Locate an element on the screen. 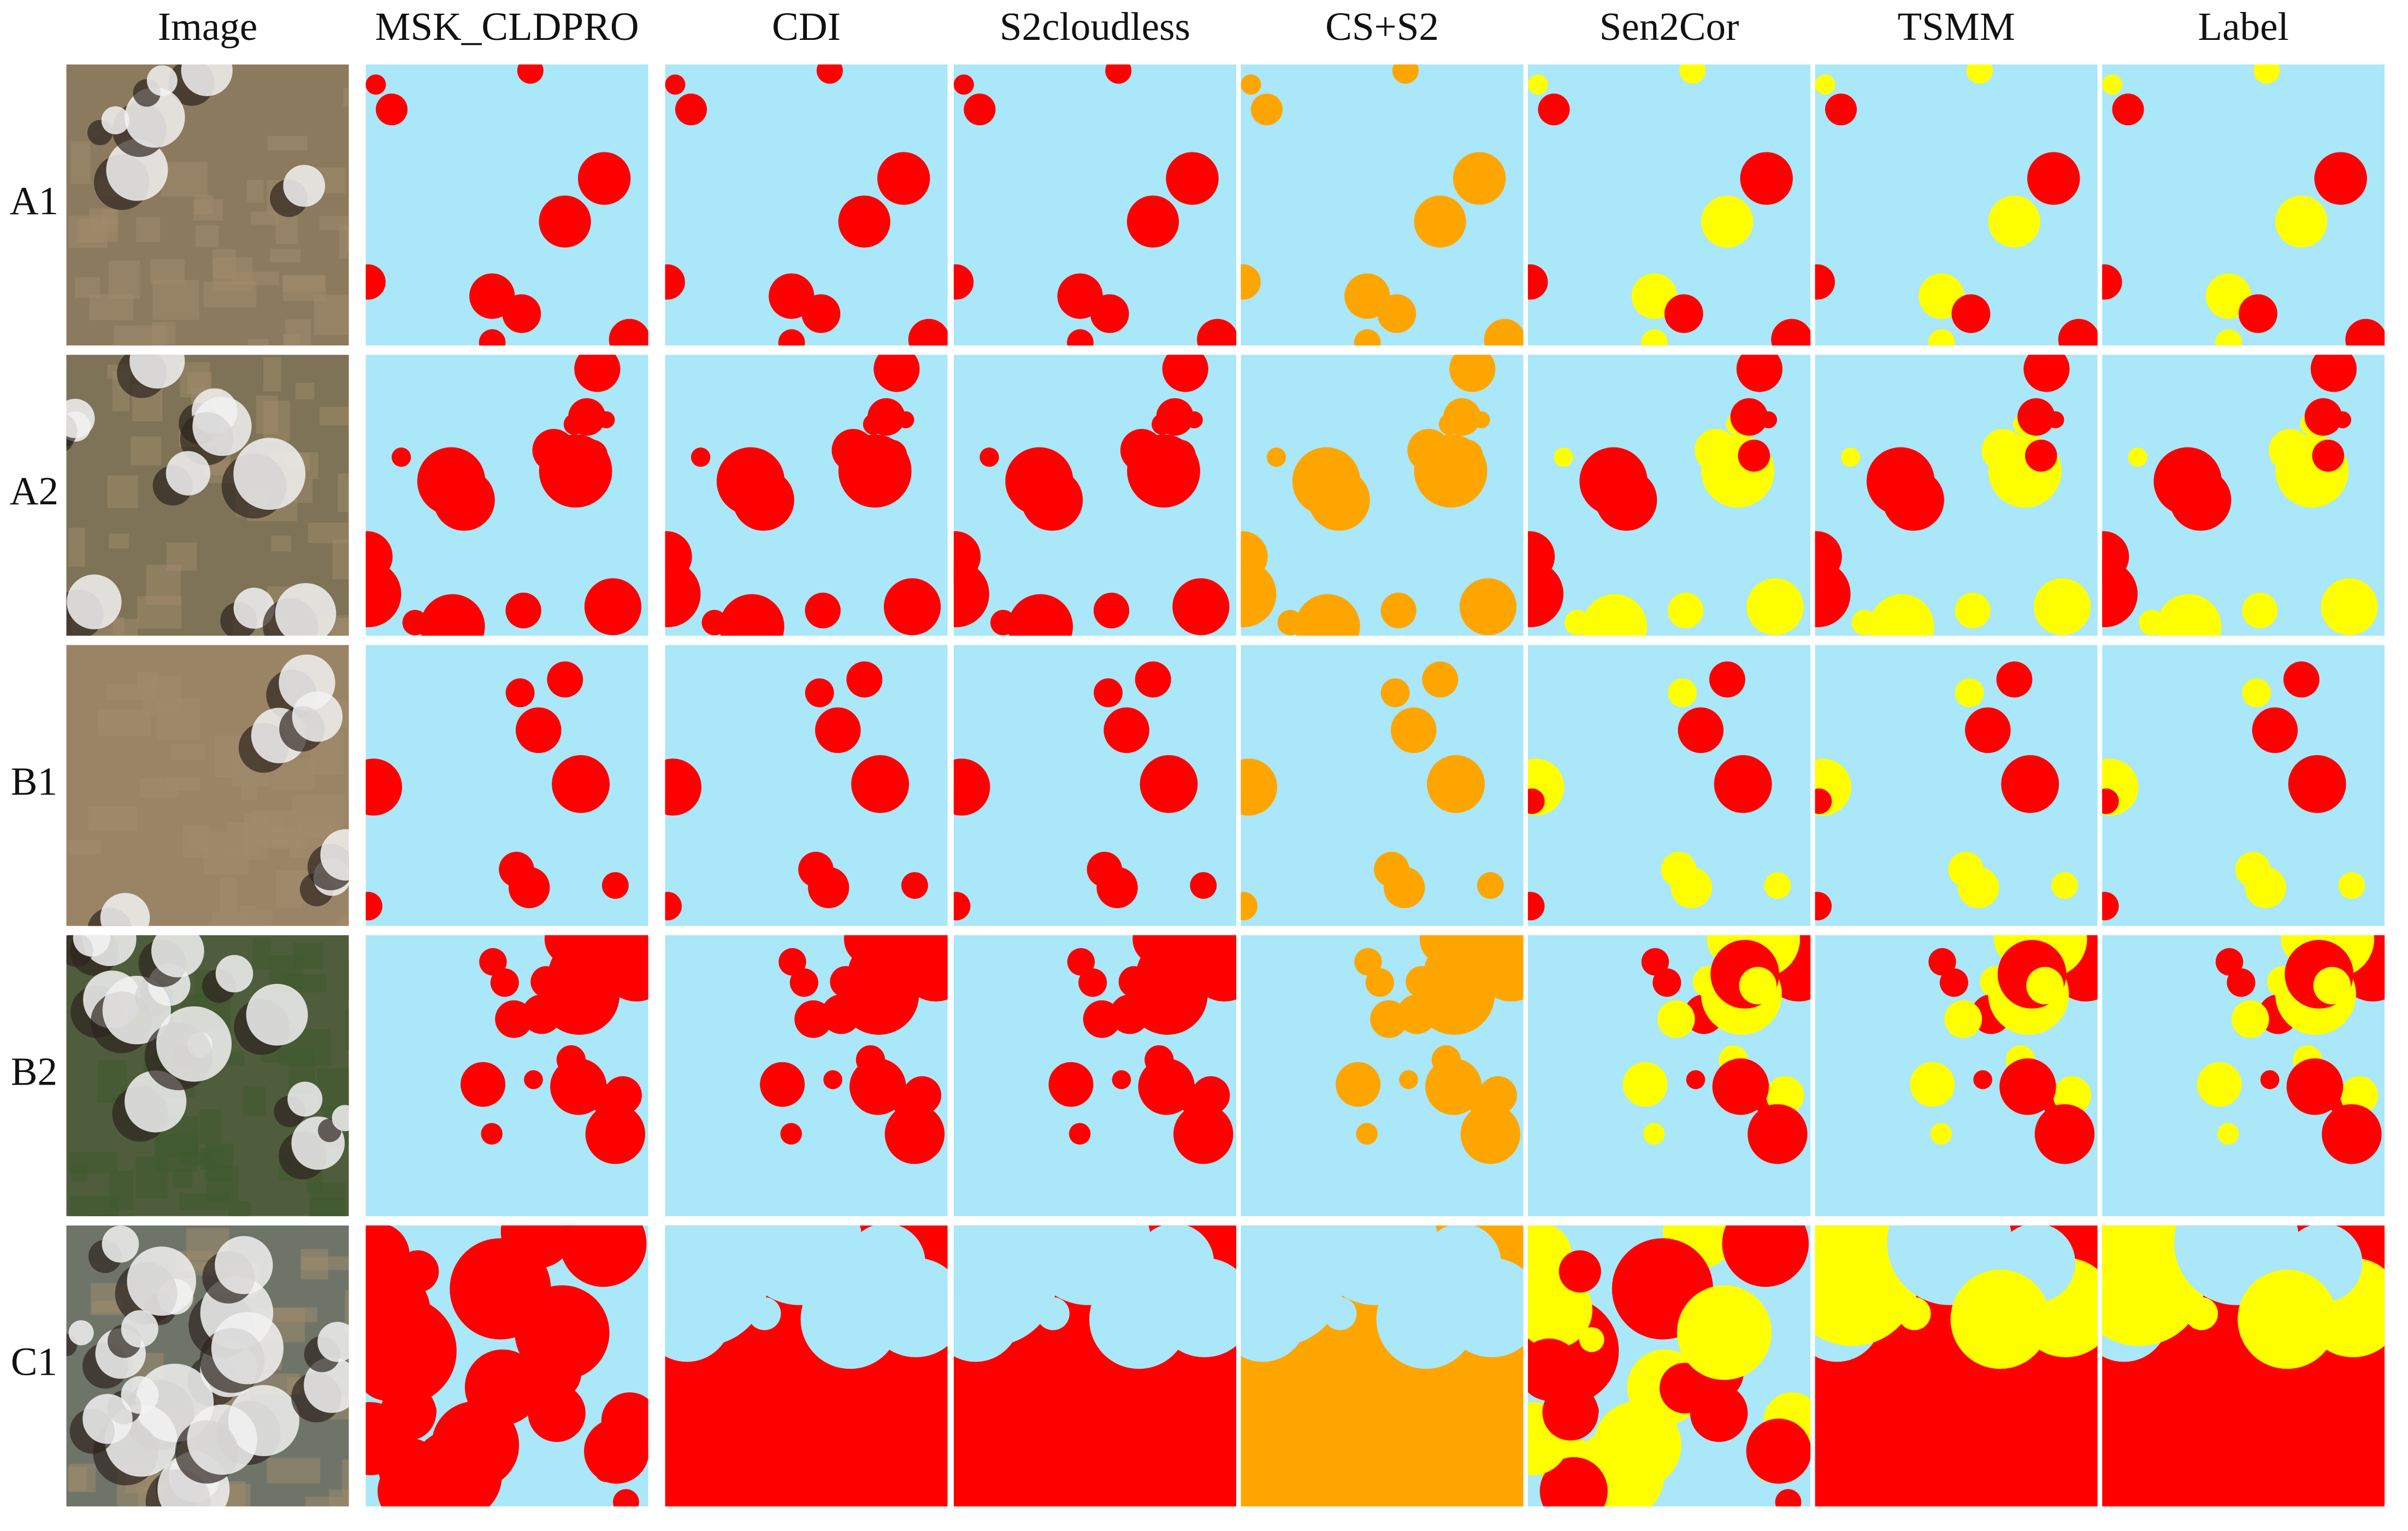  row-label: A2 is located at coordinates (34, 491).